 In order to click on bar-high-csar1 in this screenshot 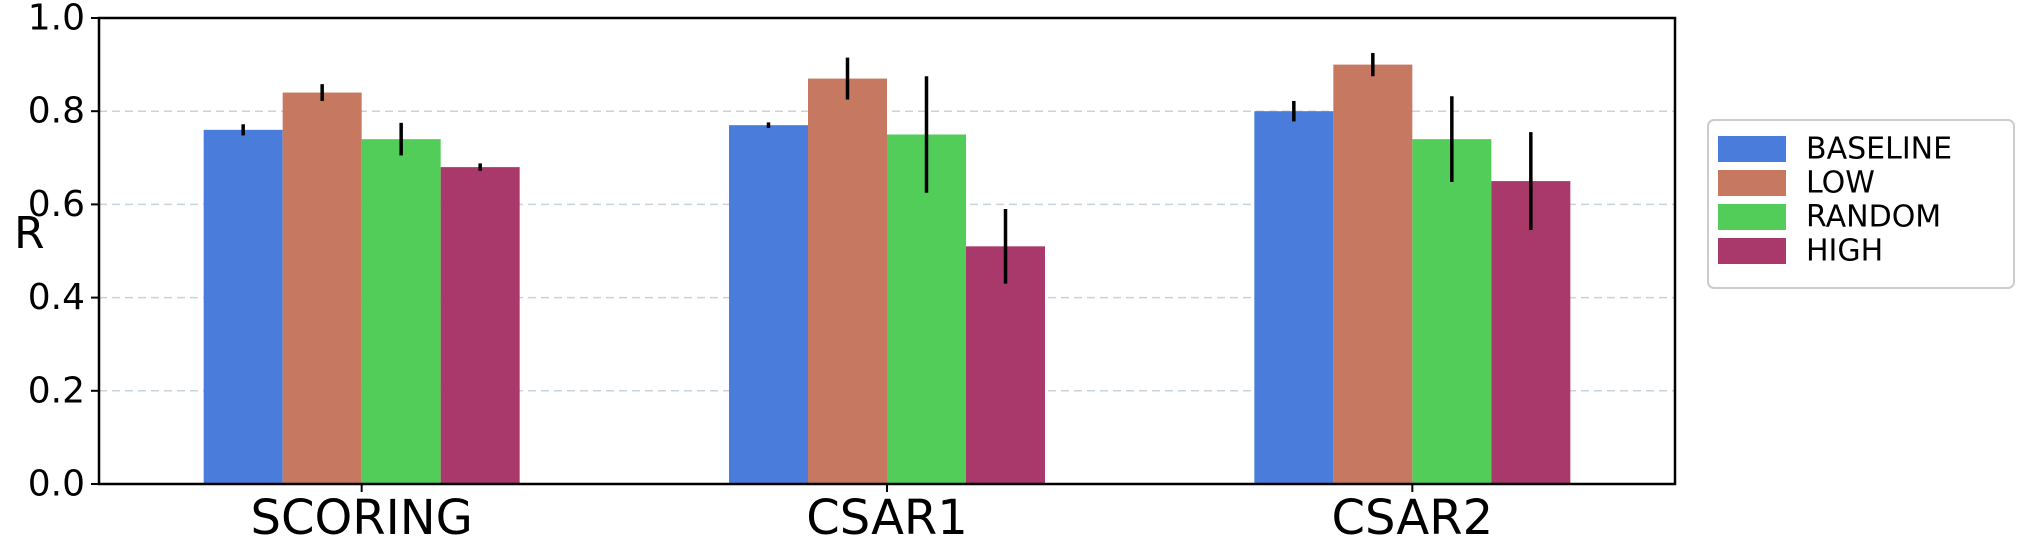, I will do `click(1005, 365)`.